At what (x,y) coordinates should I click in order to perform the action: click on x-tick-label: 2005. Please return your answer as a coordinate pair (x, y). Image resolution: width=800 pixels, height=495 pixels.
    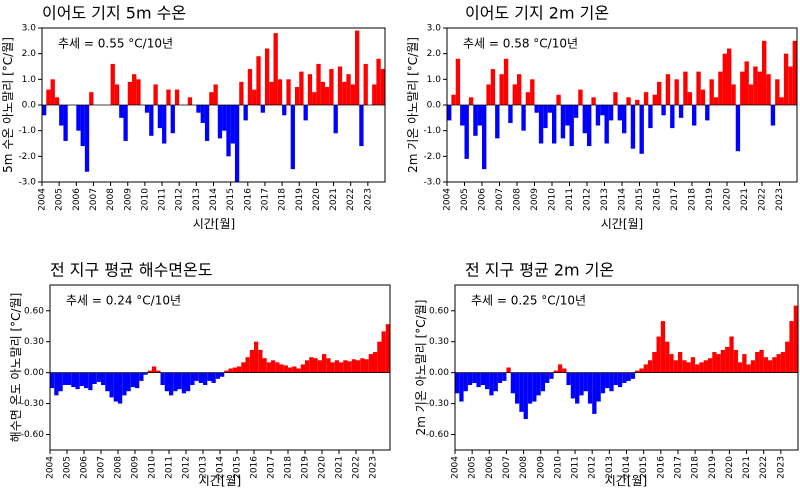
    Looking at the image, I should click on (473, 467).